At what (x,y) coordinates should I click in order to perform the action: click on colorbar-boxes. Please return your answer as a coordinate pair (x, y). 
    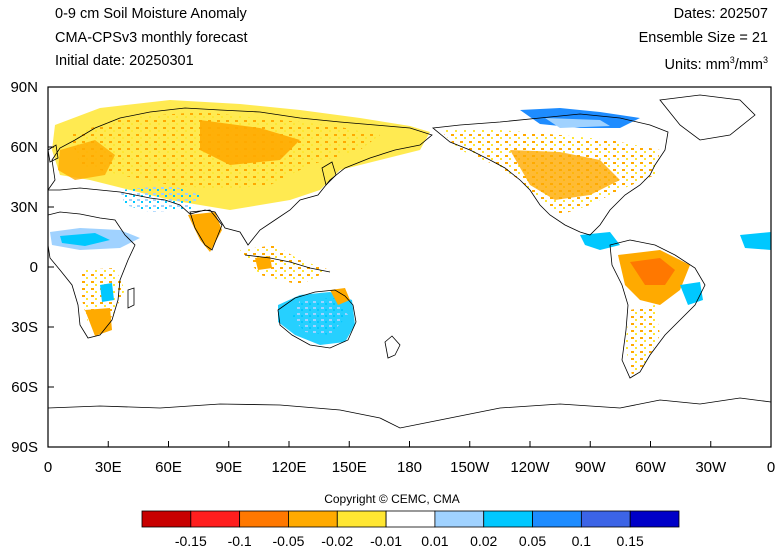
    Looking at the image, I should click on (410, 519).